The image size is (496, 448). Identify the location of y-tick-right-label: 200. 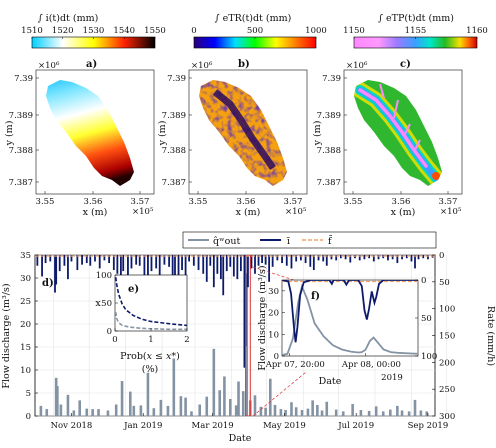
(447, 363).